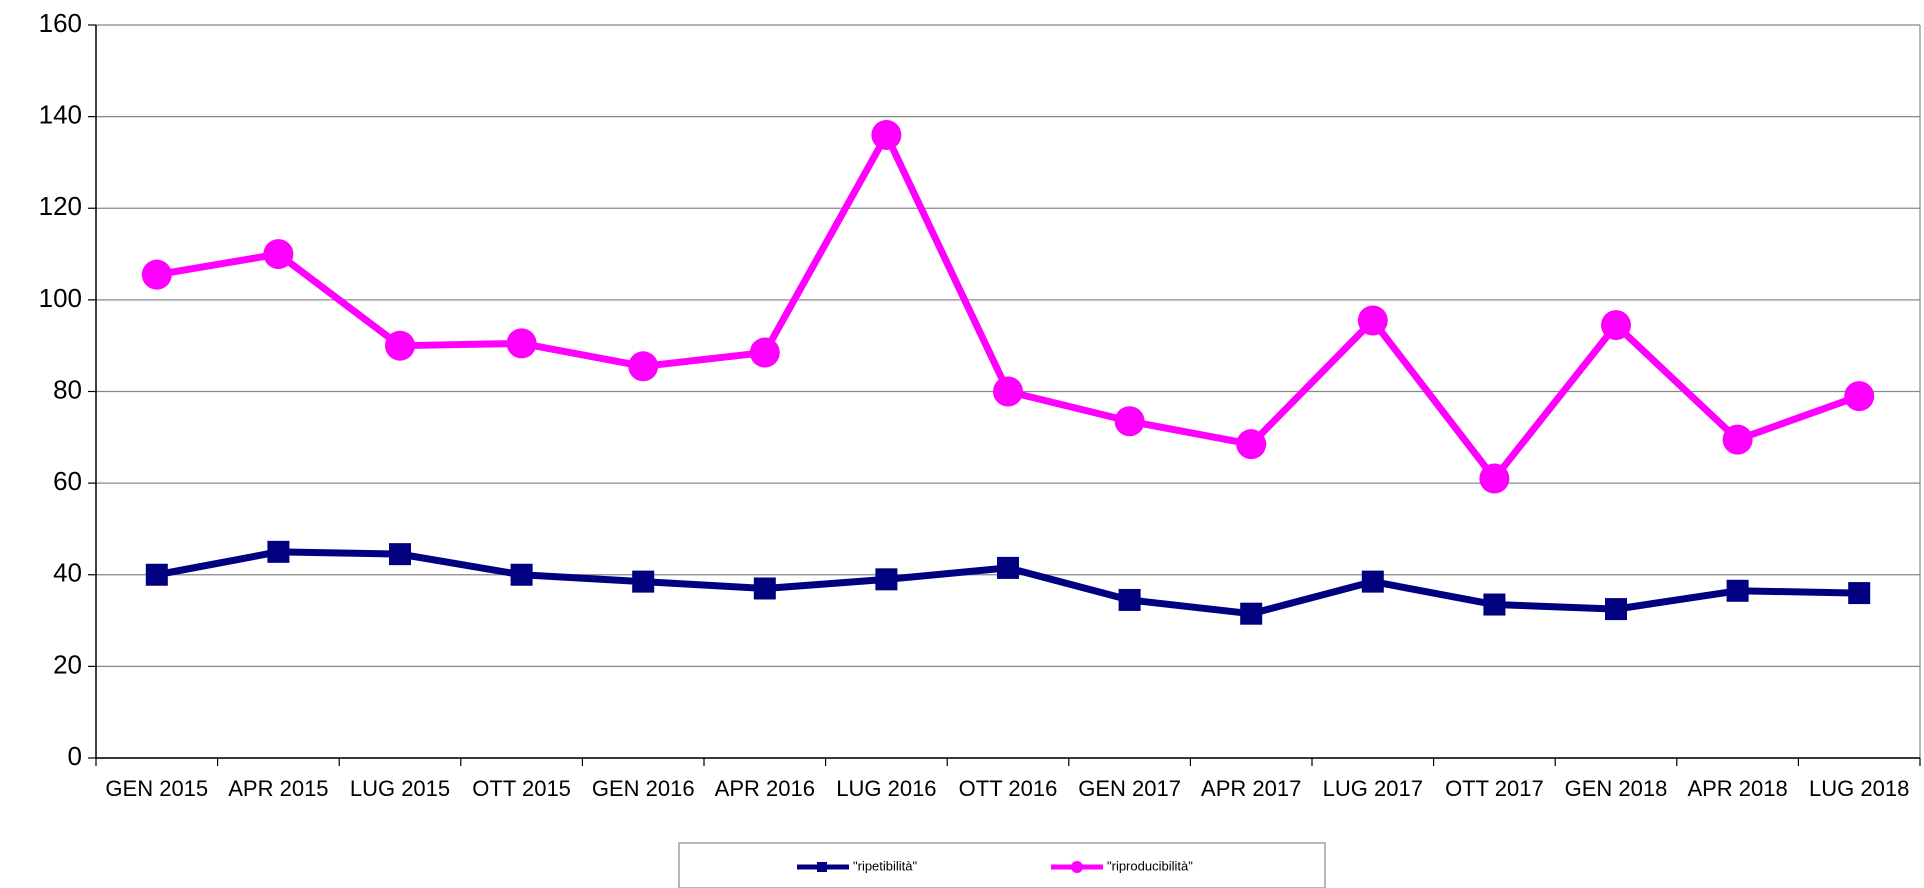 This screenshot has height=888, width=1924. I want to click on x-tick-label: GEN 2015, so click(156, 788).